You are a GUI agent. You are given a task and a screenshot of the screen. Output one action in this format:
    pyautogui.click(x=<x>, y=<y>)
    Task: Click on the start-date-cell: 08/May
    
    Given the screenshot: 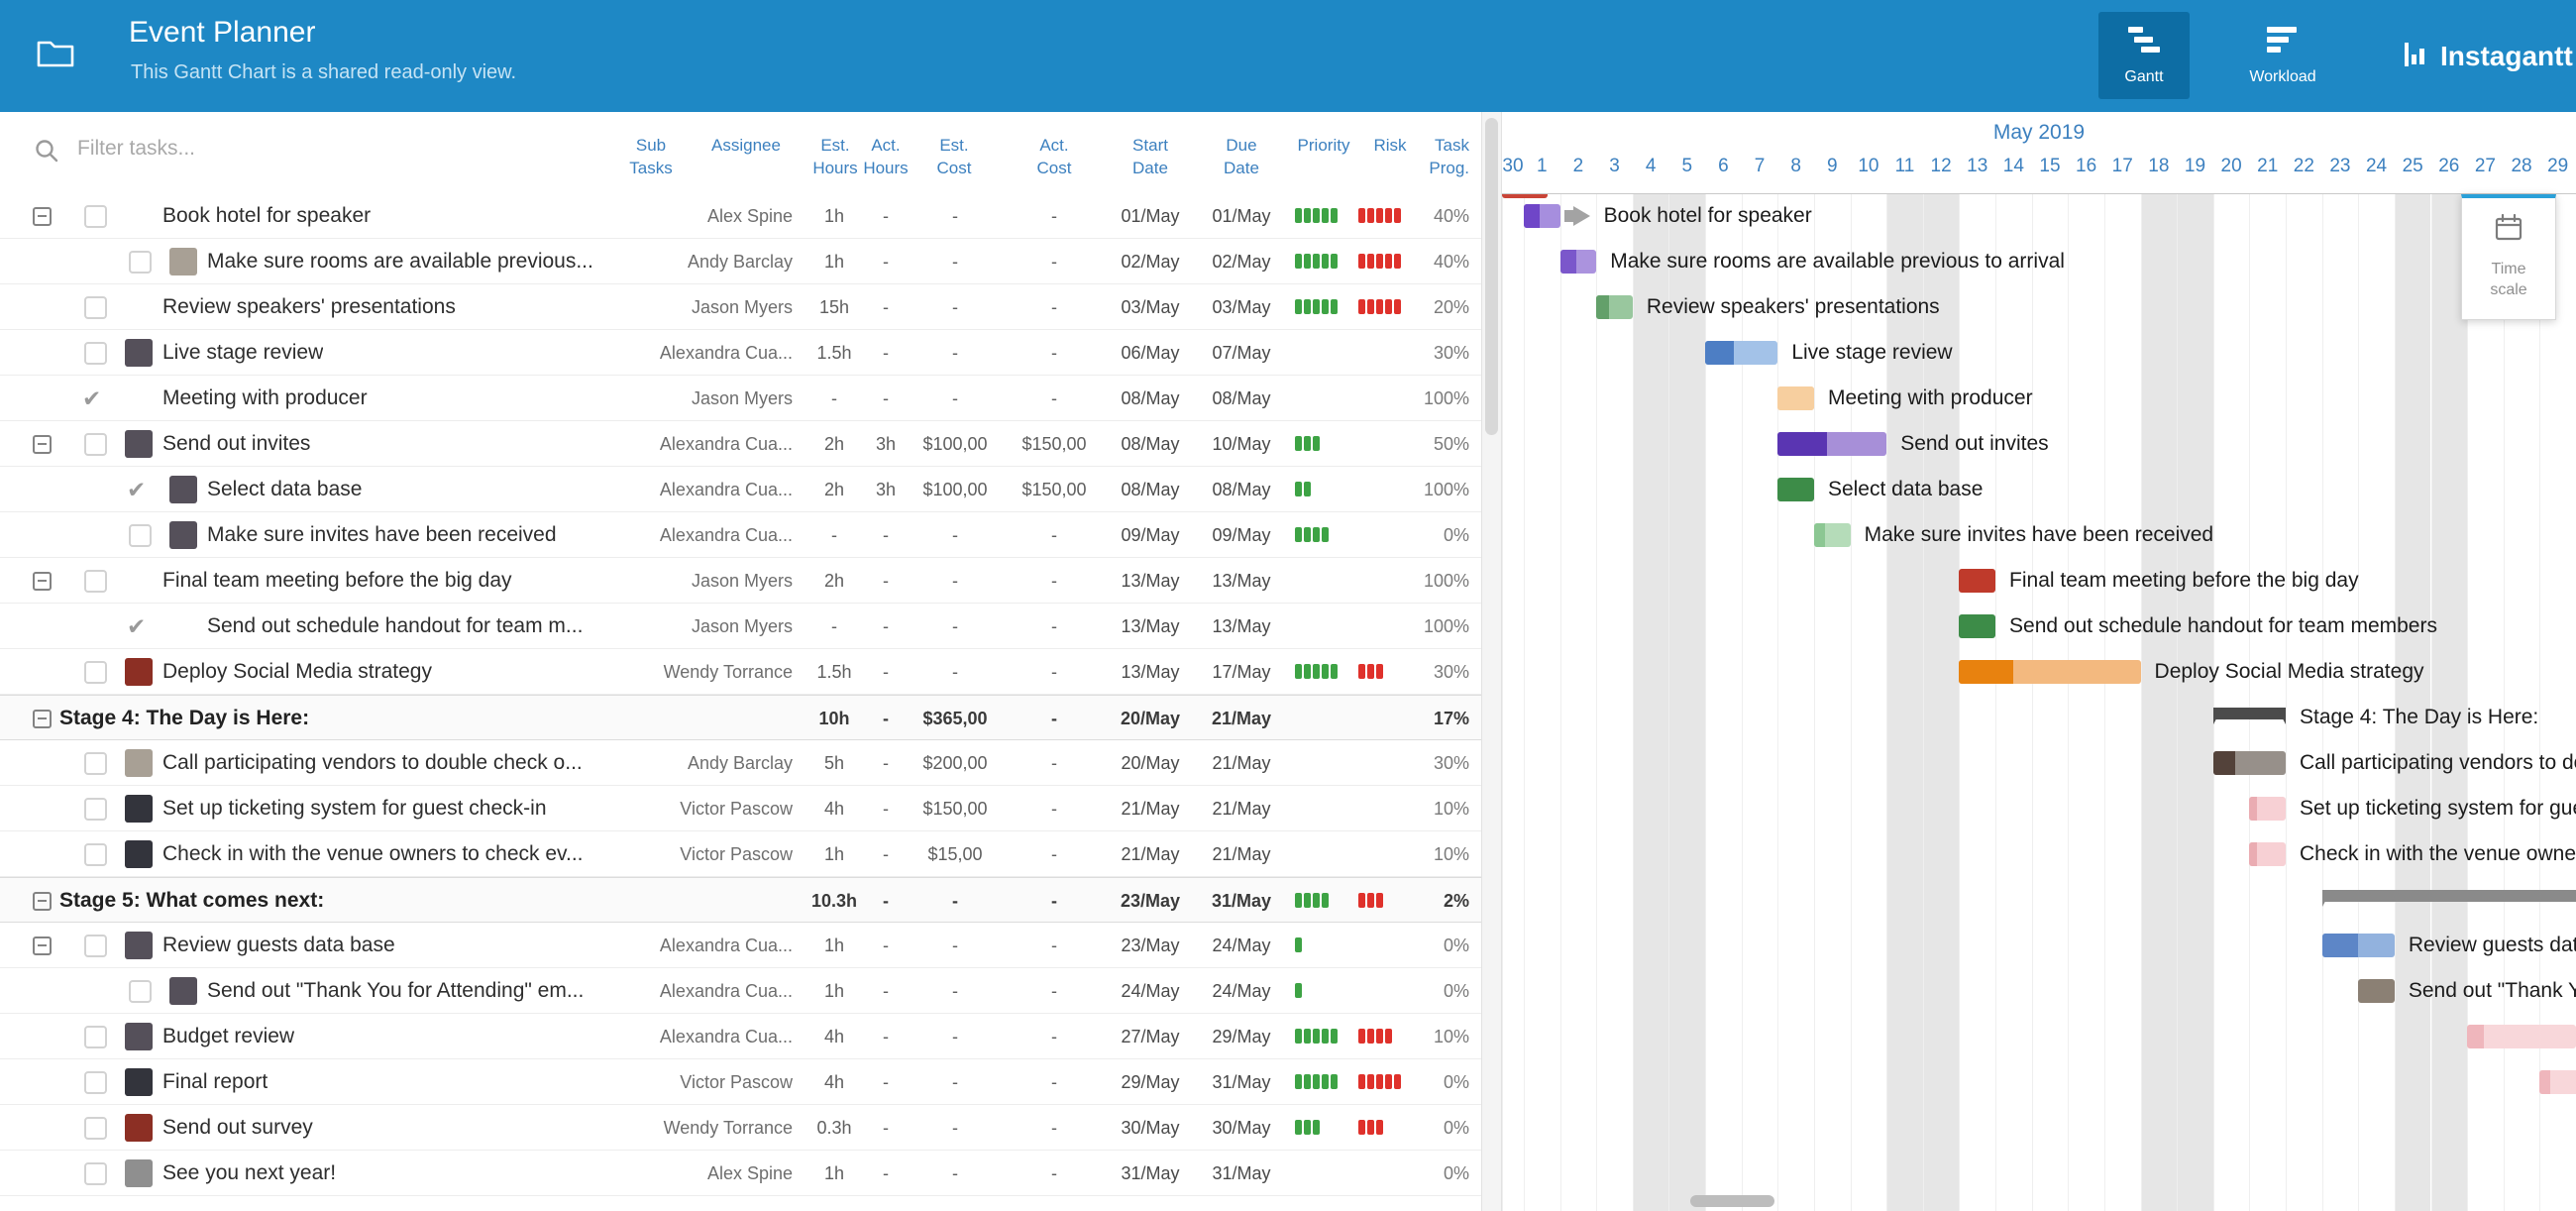 What is the action you would take?
    pyautogui.click(x=1150, y=489)
    